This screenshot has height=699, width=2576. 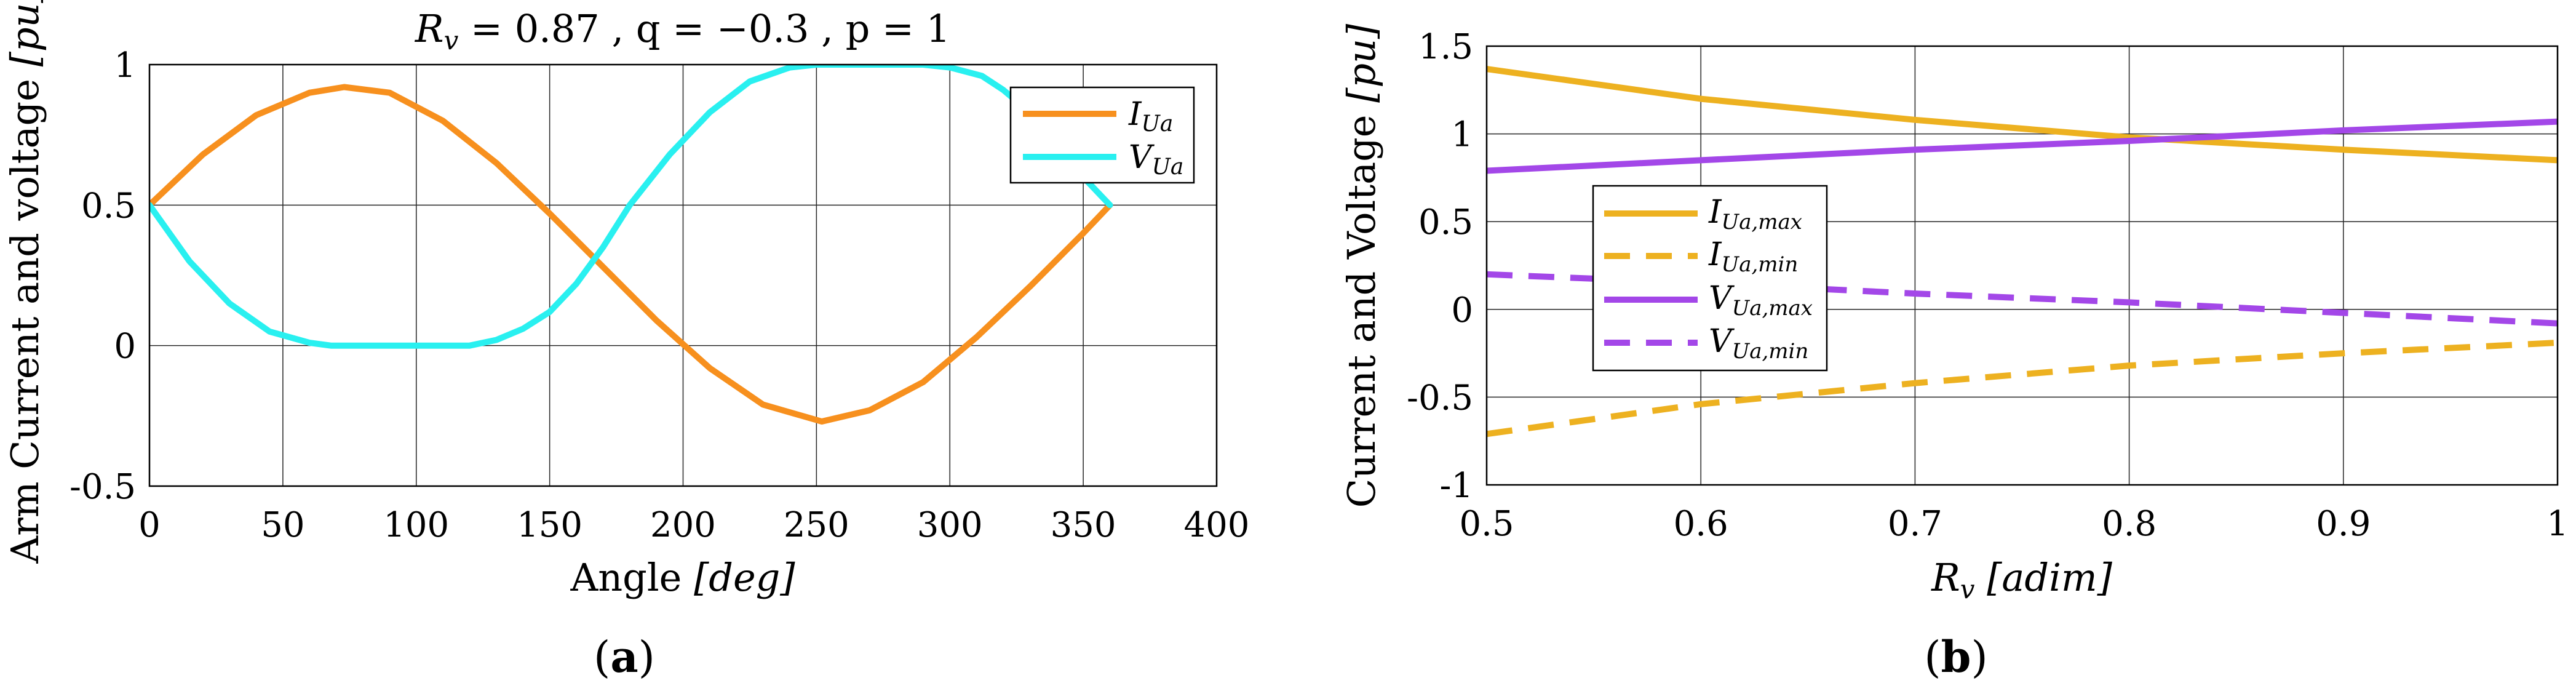 I want to click on y-tick-b-1: -0.5, so click(x=1440, y=398).